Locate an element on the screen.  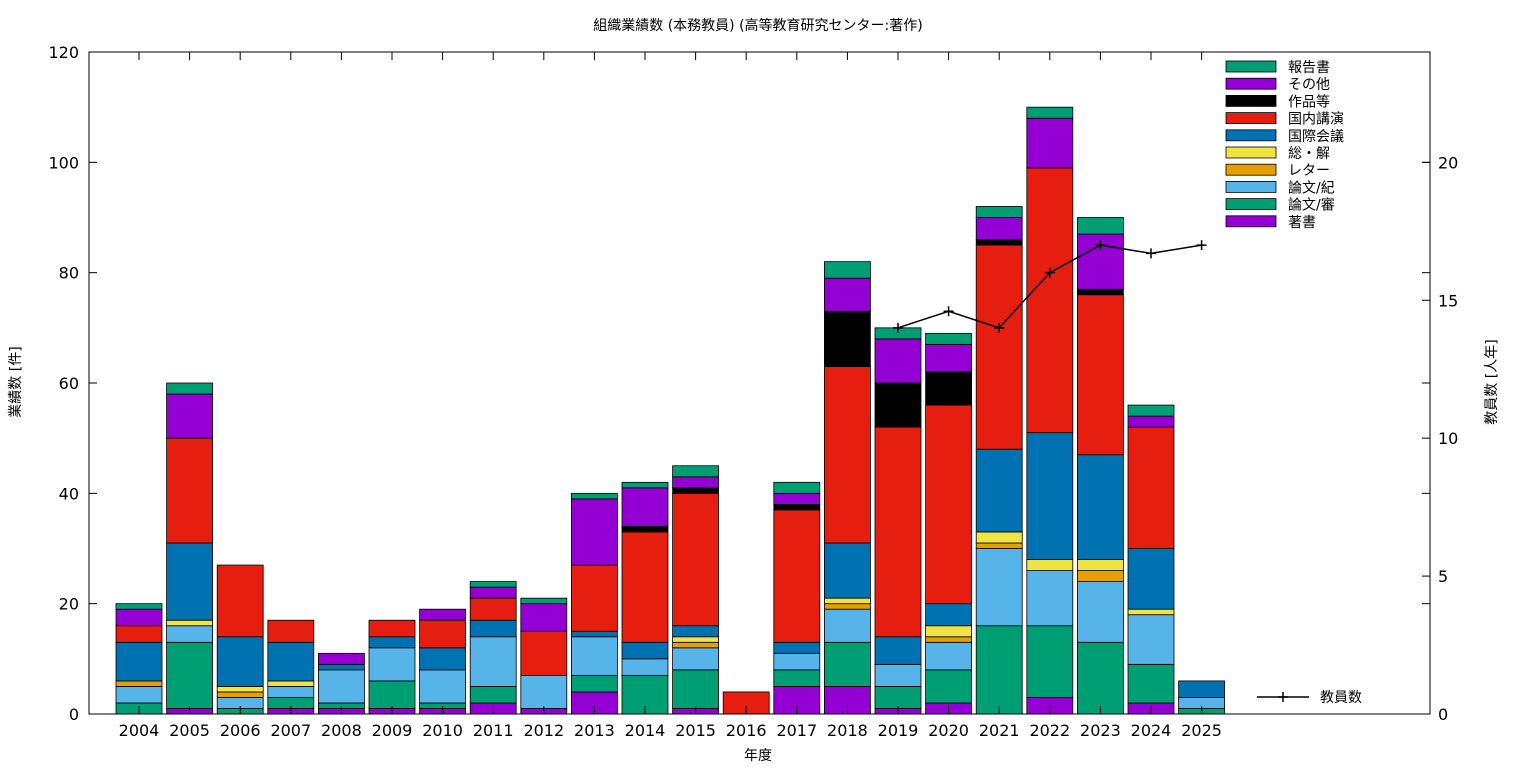
y-tick-label-0: 0 is located at coordinates (74, 714).